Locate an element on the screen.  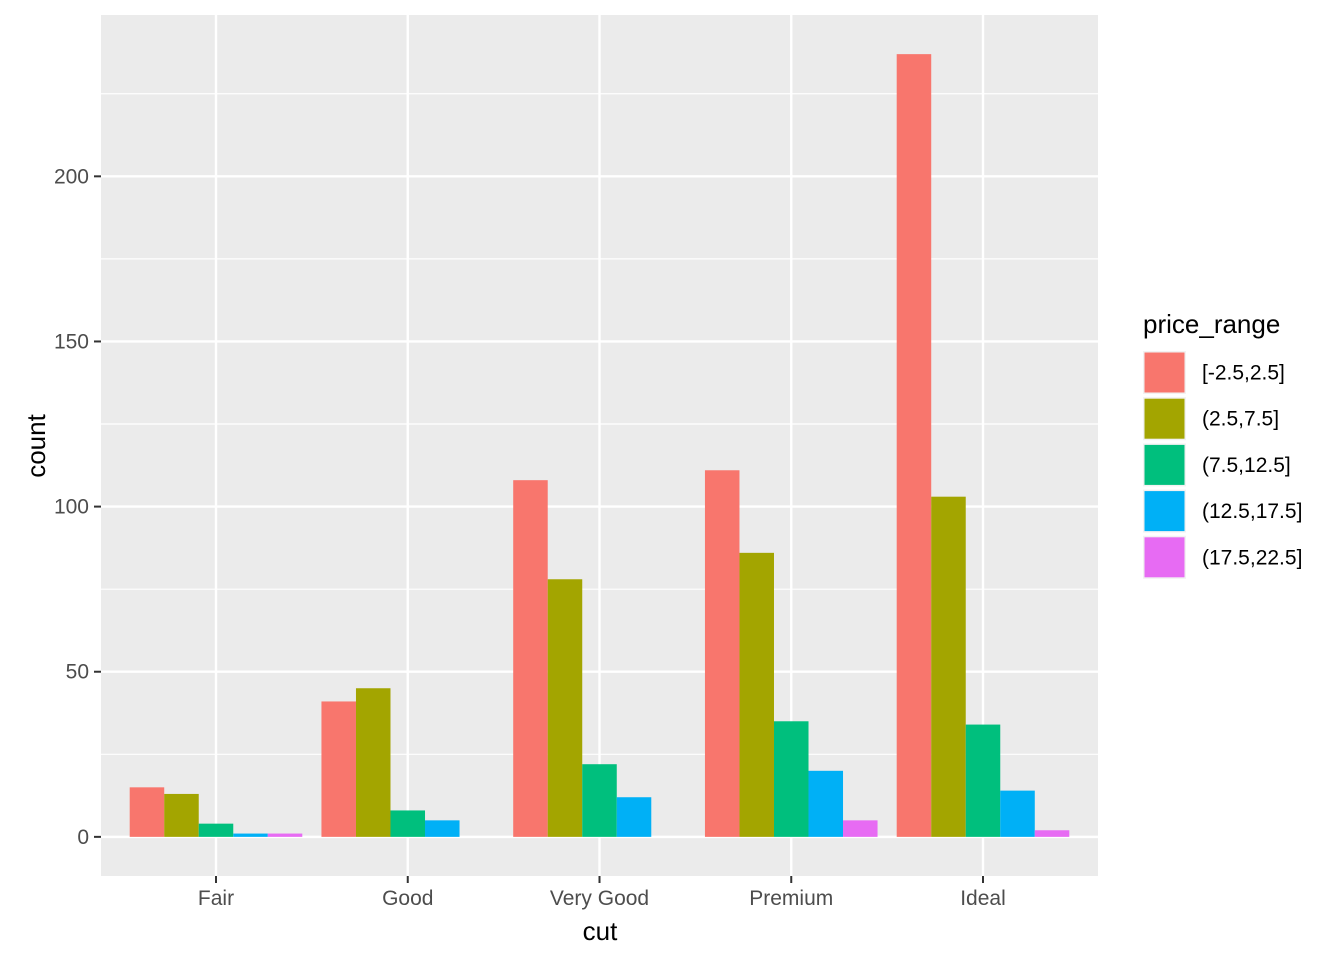
x-tick-label: Fair is located at coordinates (216, 898).